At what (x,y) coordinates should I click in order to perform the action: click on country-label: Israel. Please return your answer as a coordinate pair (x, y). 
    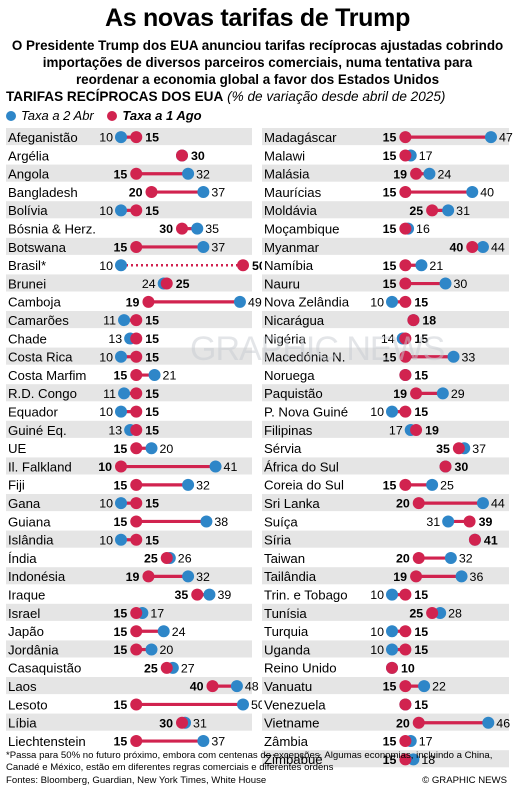
    Looking at the image, I should click on (24, 613).